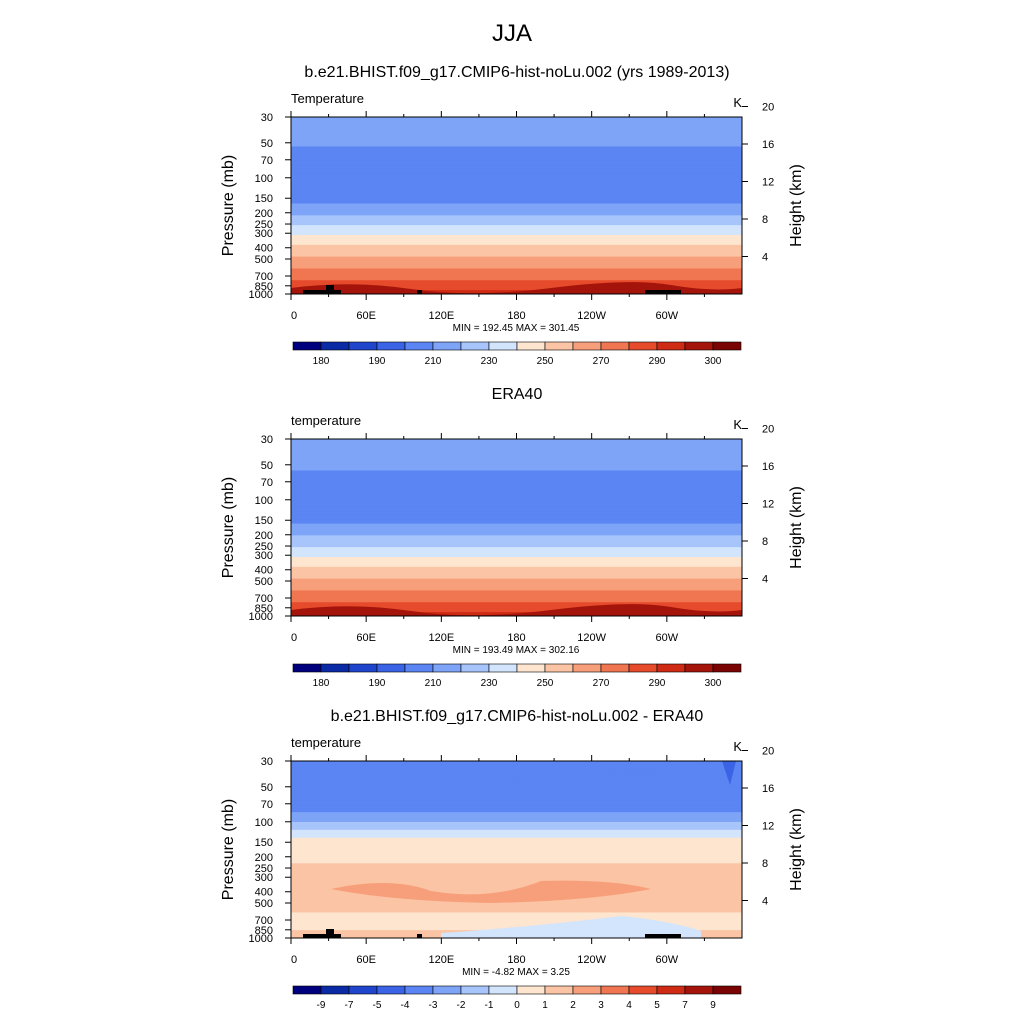 The height and width of the screenshot is (1024, 1024). I want to click on y-right-tick-label: 8, so click(765, 864).